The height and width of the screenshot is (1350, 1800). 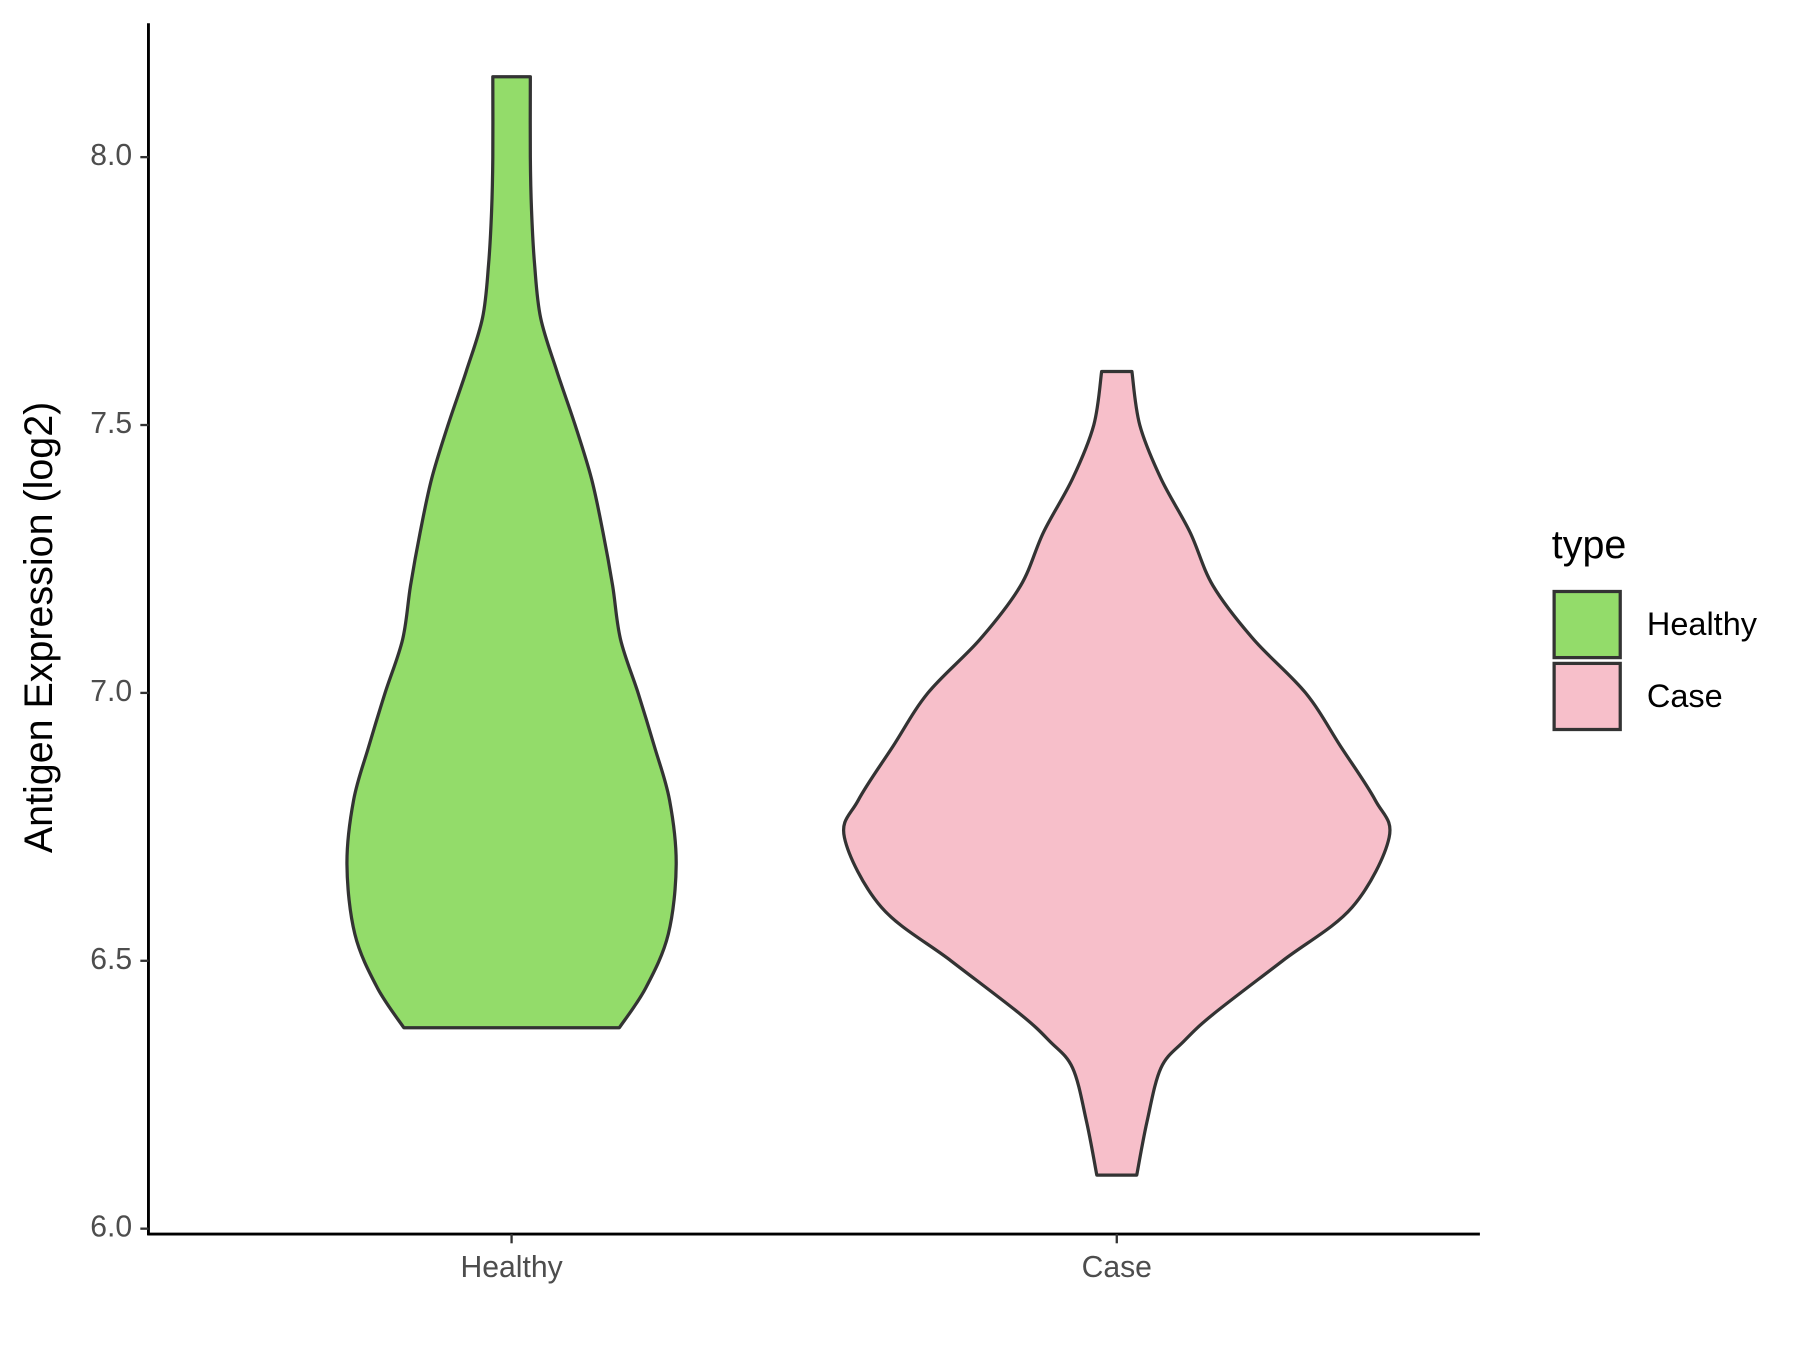 I want to click on x-tick-label: Case, so click(x=1117, y=1267).